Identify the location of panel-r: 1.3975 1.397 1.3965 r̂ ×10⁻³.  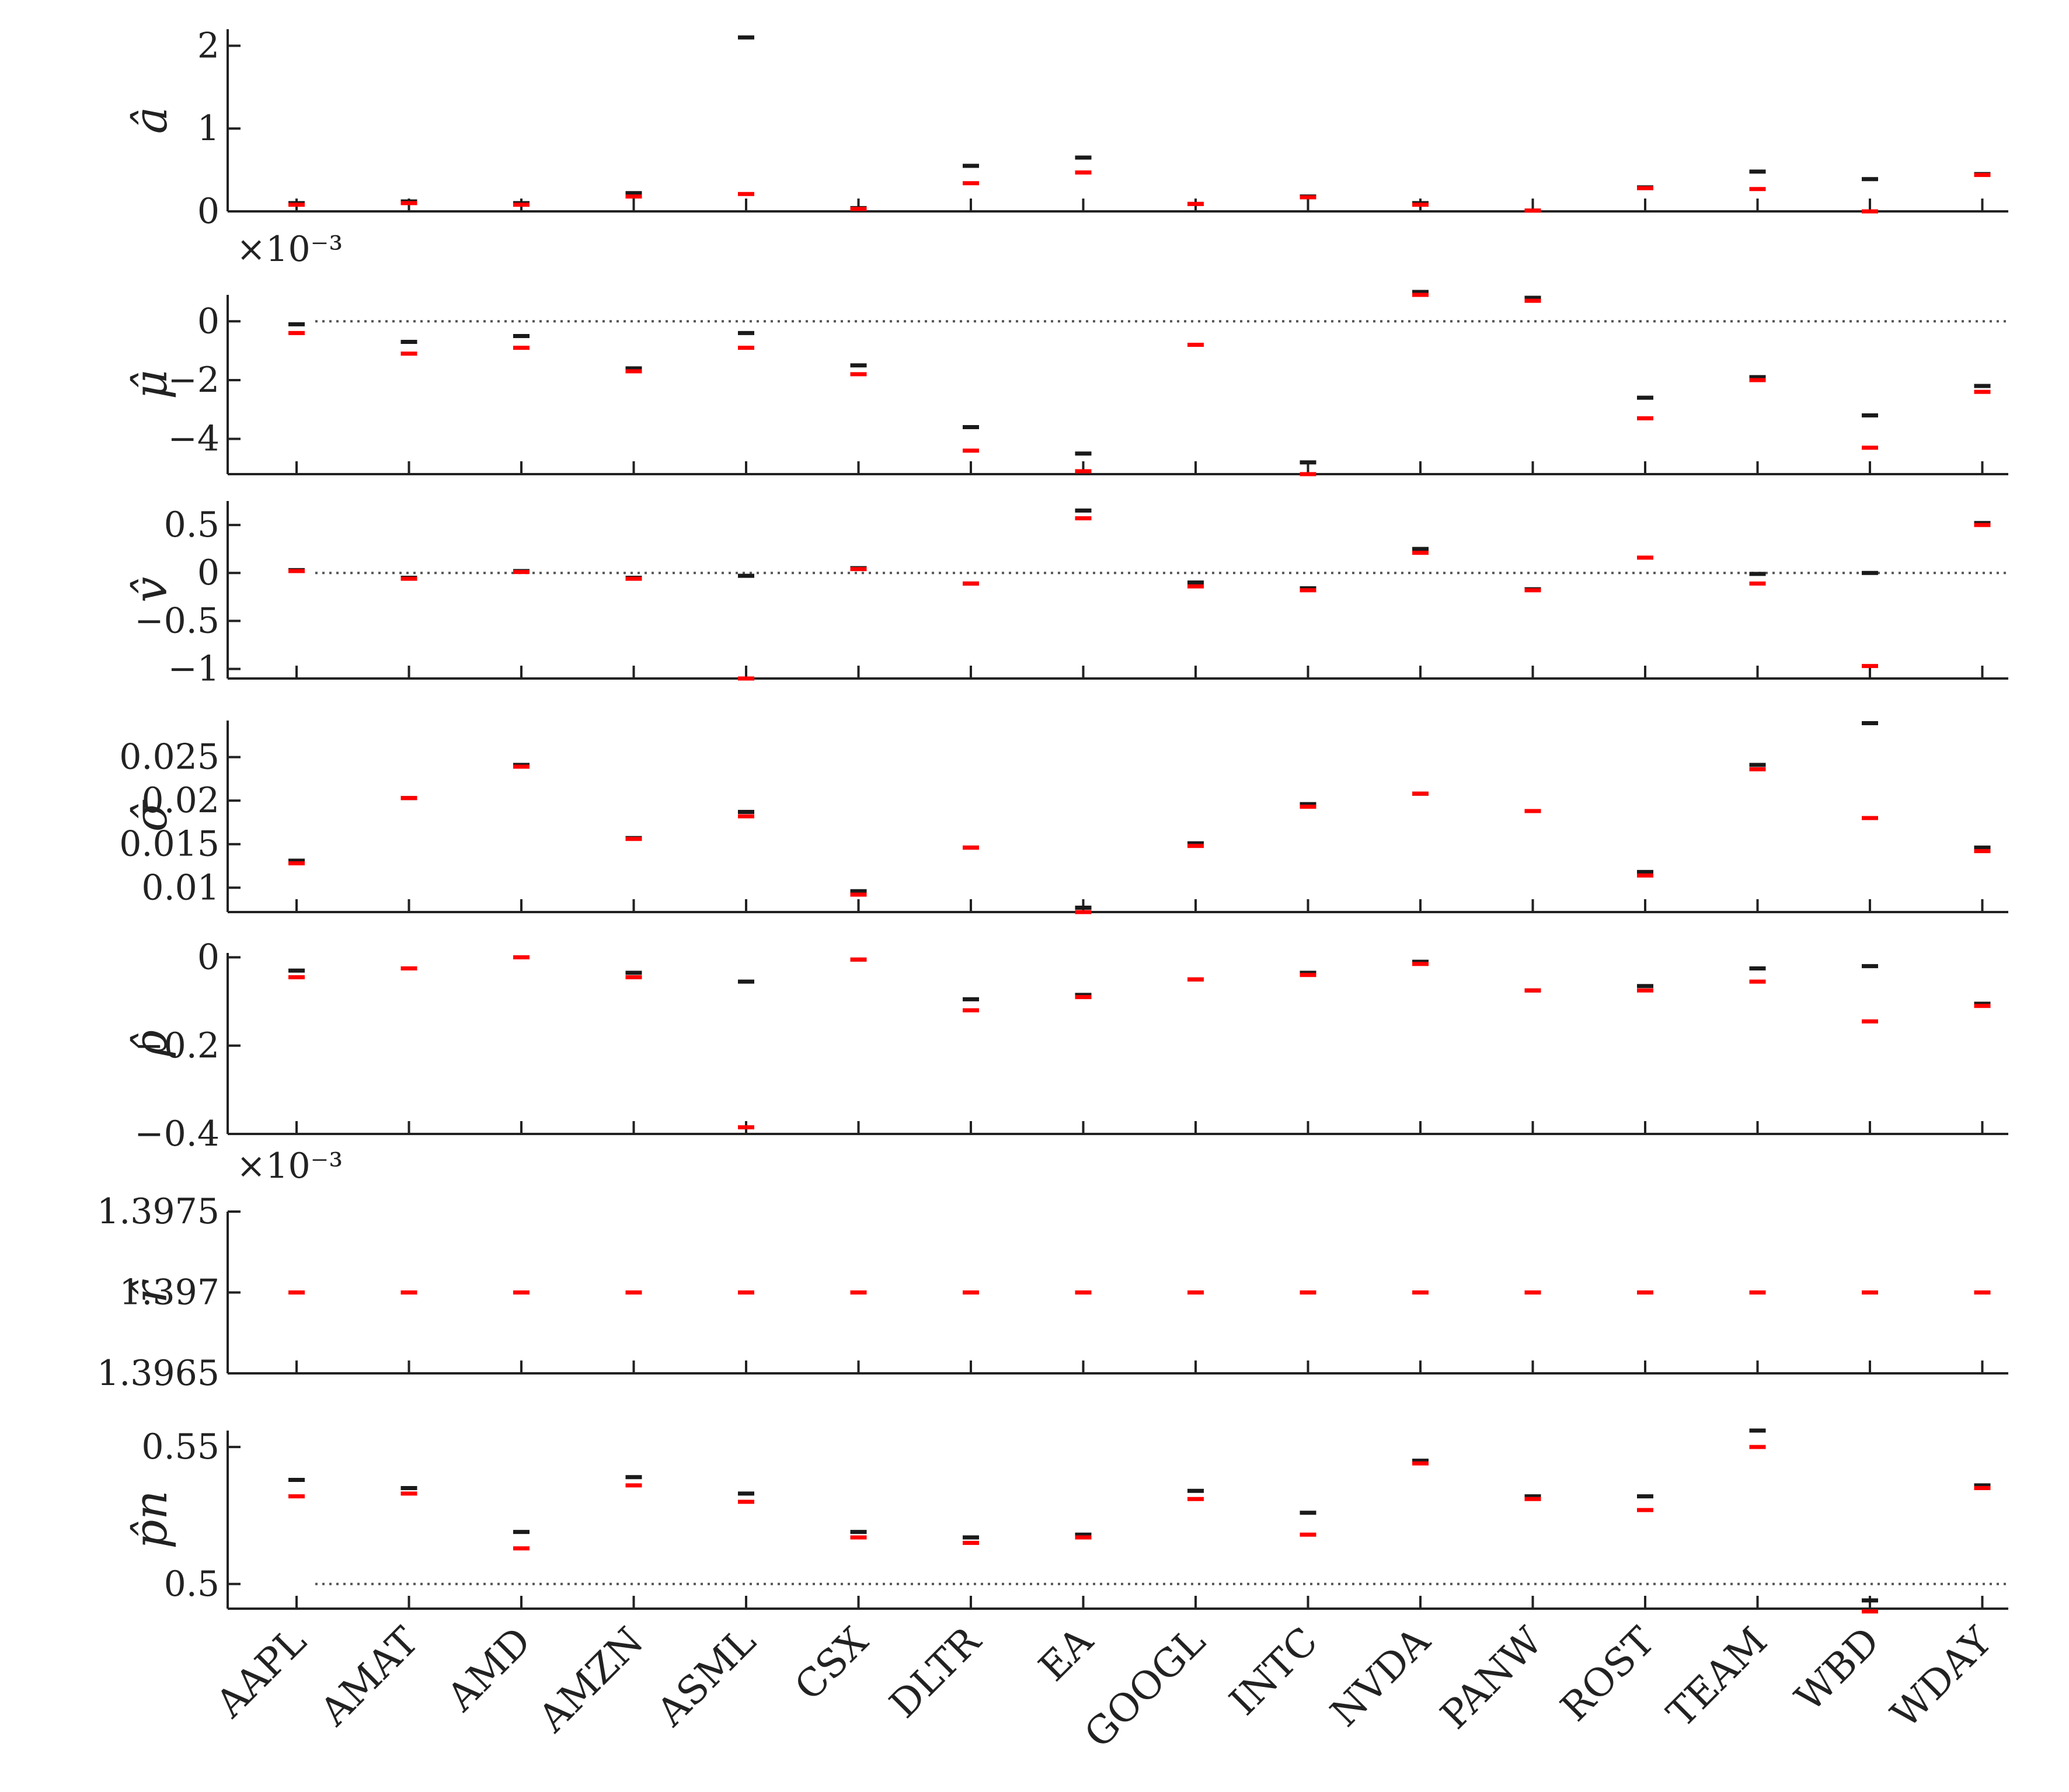
(1052, 1270).